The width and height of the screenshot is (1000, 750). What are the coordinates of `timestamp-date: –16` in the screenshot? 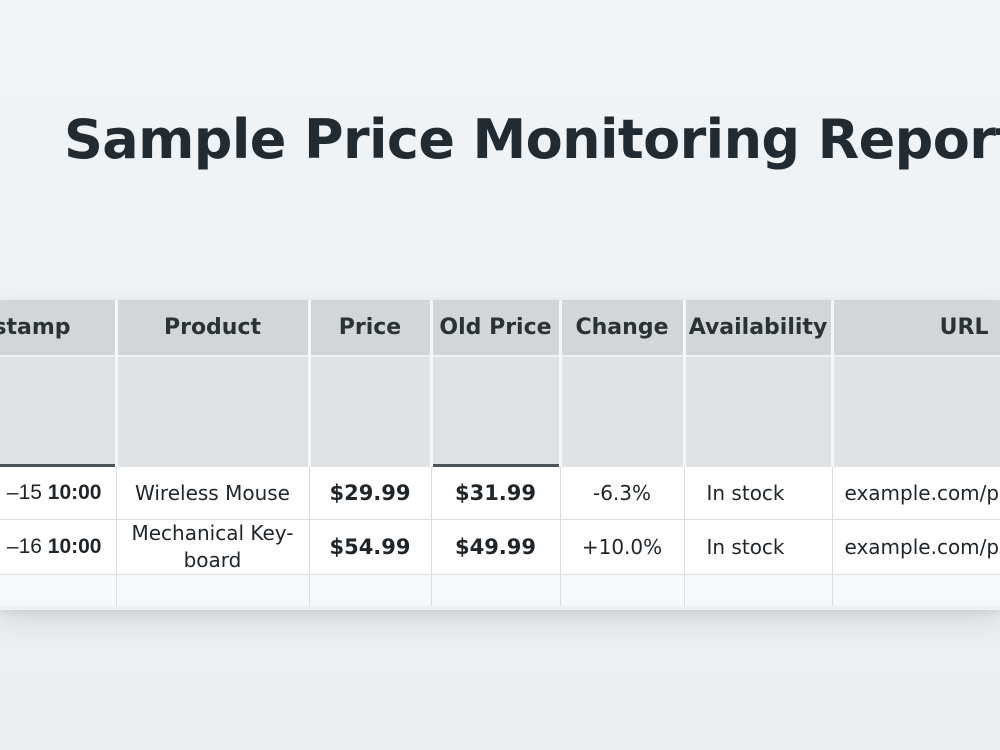 It's located at (24, 546).